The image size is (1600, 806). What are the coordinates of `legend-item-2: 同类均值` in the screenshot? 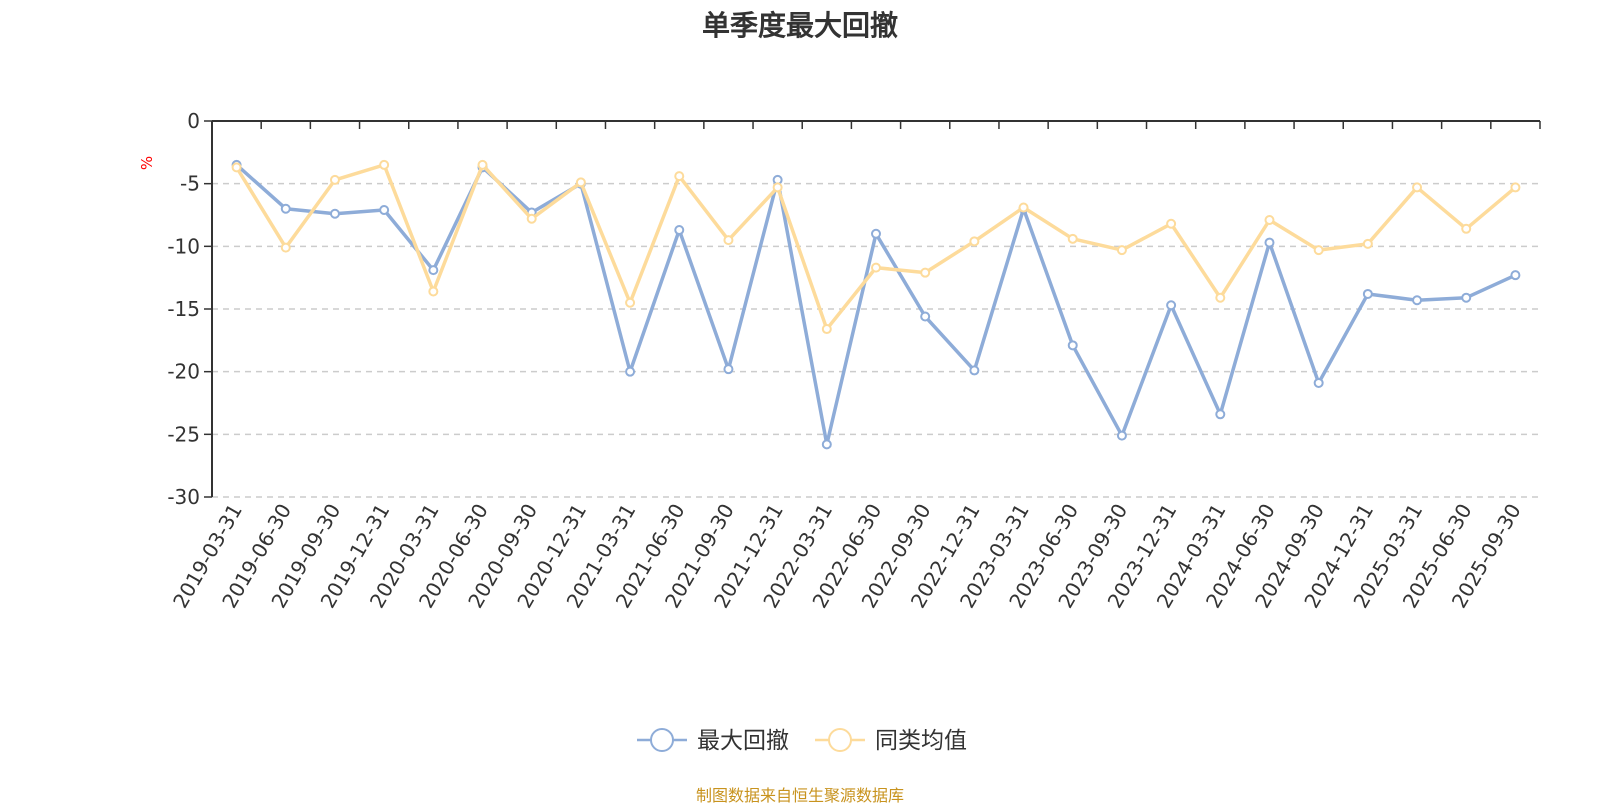 It's located at (891, 741).